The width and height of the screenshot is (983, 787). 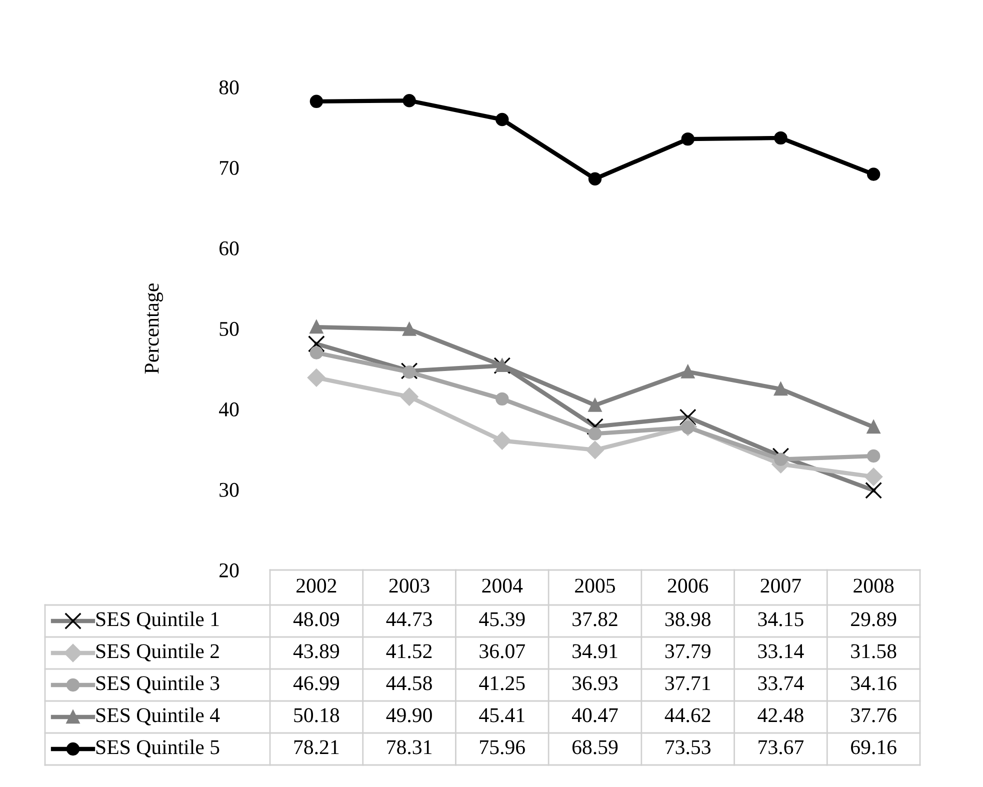 I want to click on data-label: 33.74, so click(x=781, y=683).